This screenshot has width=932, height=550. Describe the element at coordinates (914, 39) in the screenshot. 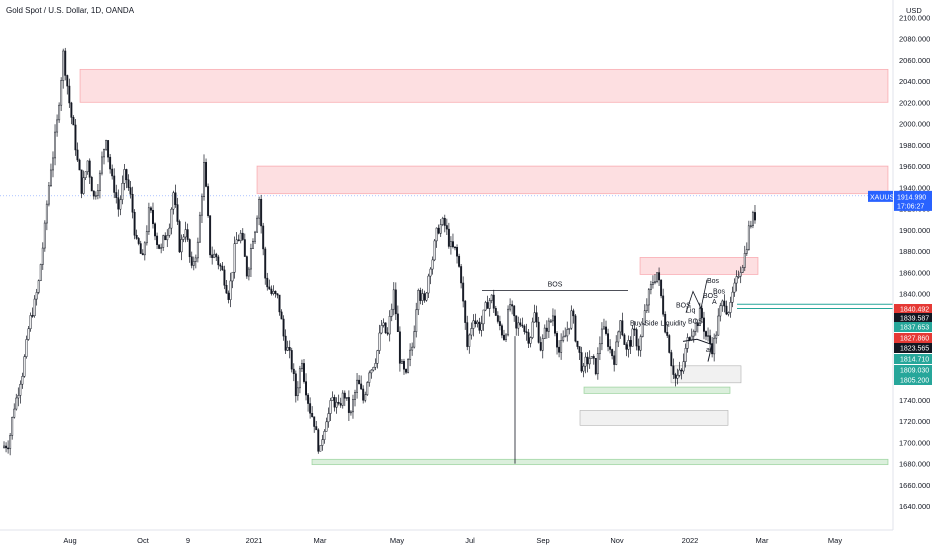

I see `y-tick-label: 2080.000` at that location.